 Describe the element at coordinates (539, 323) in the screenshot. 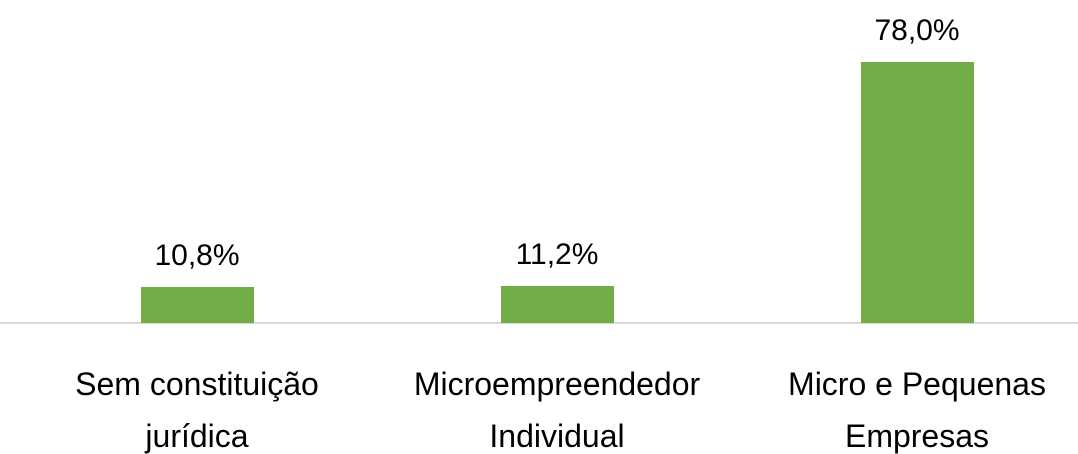

I see `axis-line` at that location.